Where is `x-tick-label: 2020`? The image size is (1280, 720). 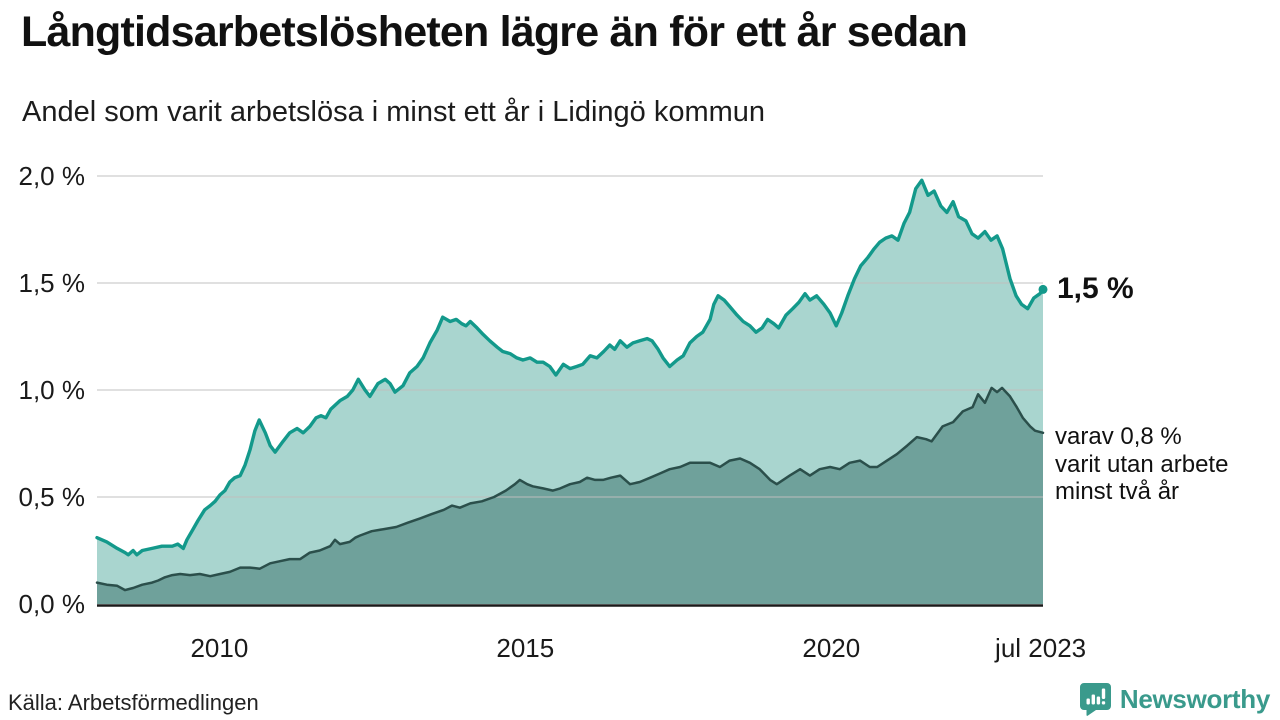 x-tick-label: 2020 is located at coordinates (831, 648).